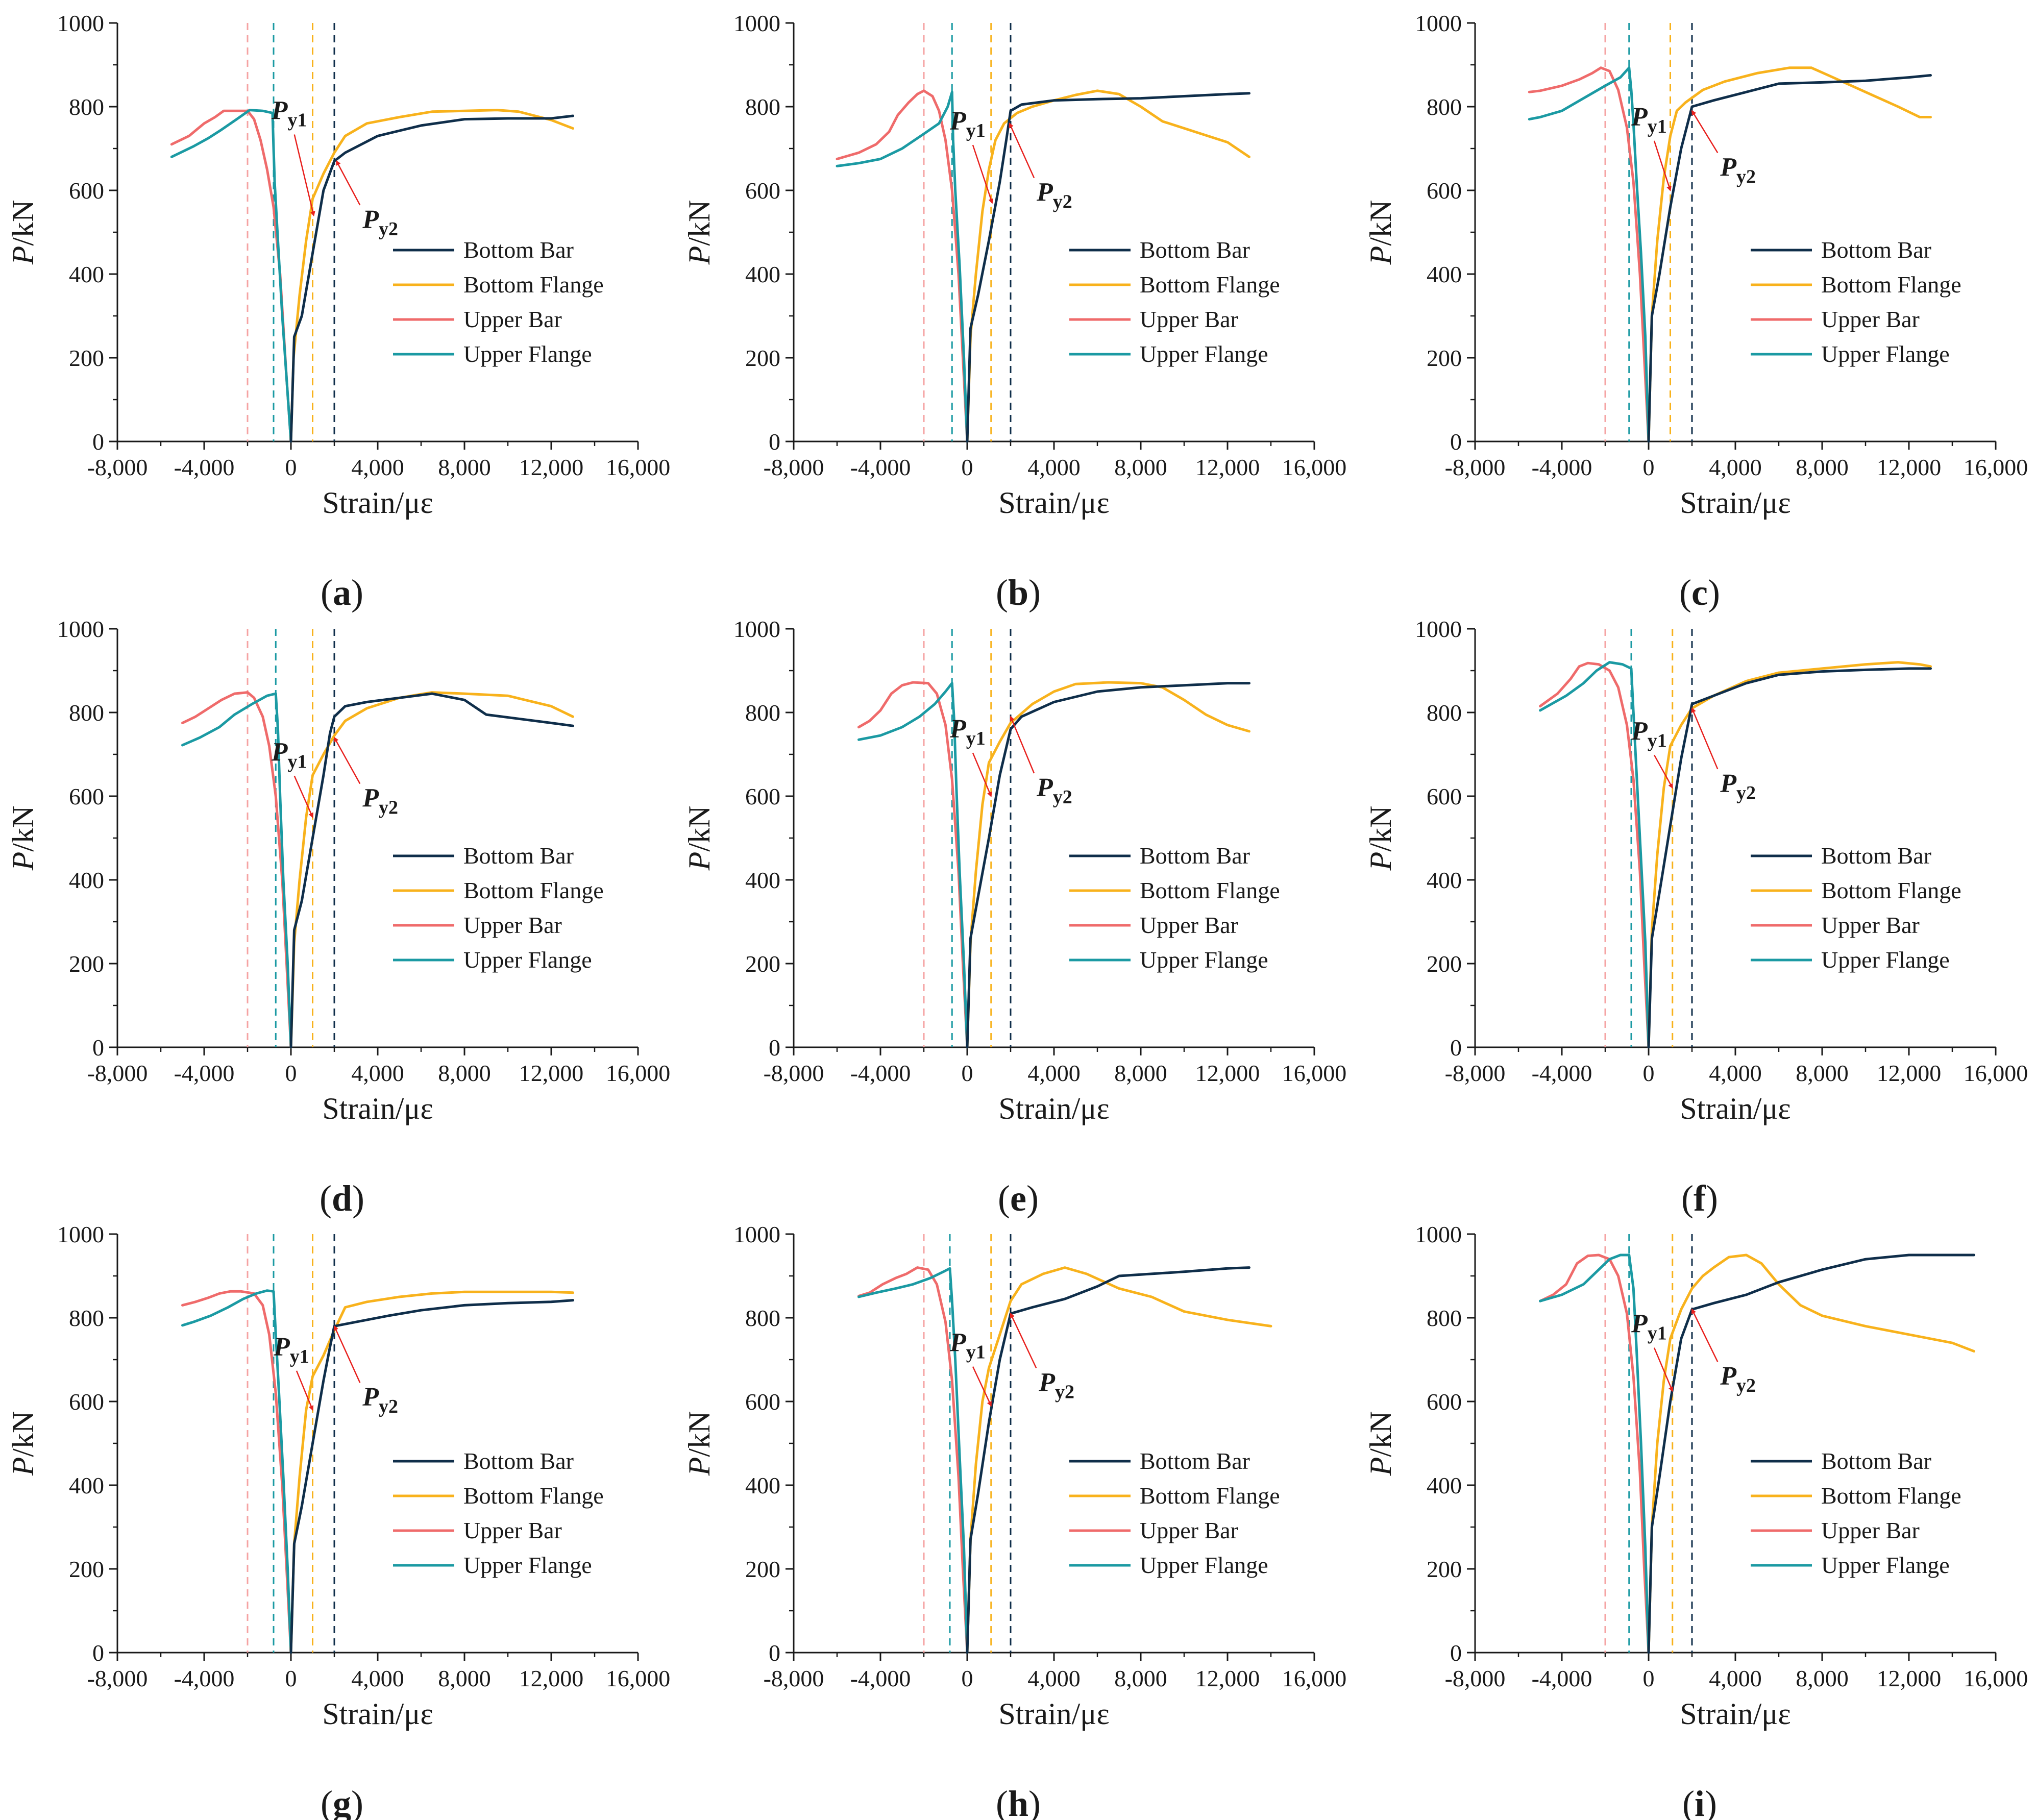 Image resolution: width=2036 pixels, height=1820 pixels. I want to click on panel-caption-letter: f, so click(1700, 1198).